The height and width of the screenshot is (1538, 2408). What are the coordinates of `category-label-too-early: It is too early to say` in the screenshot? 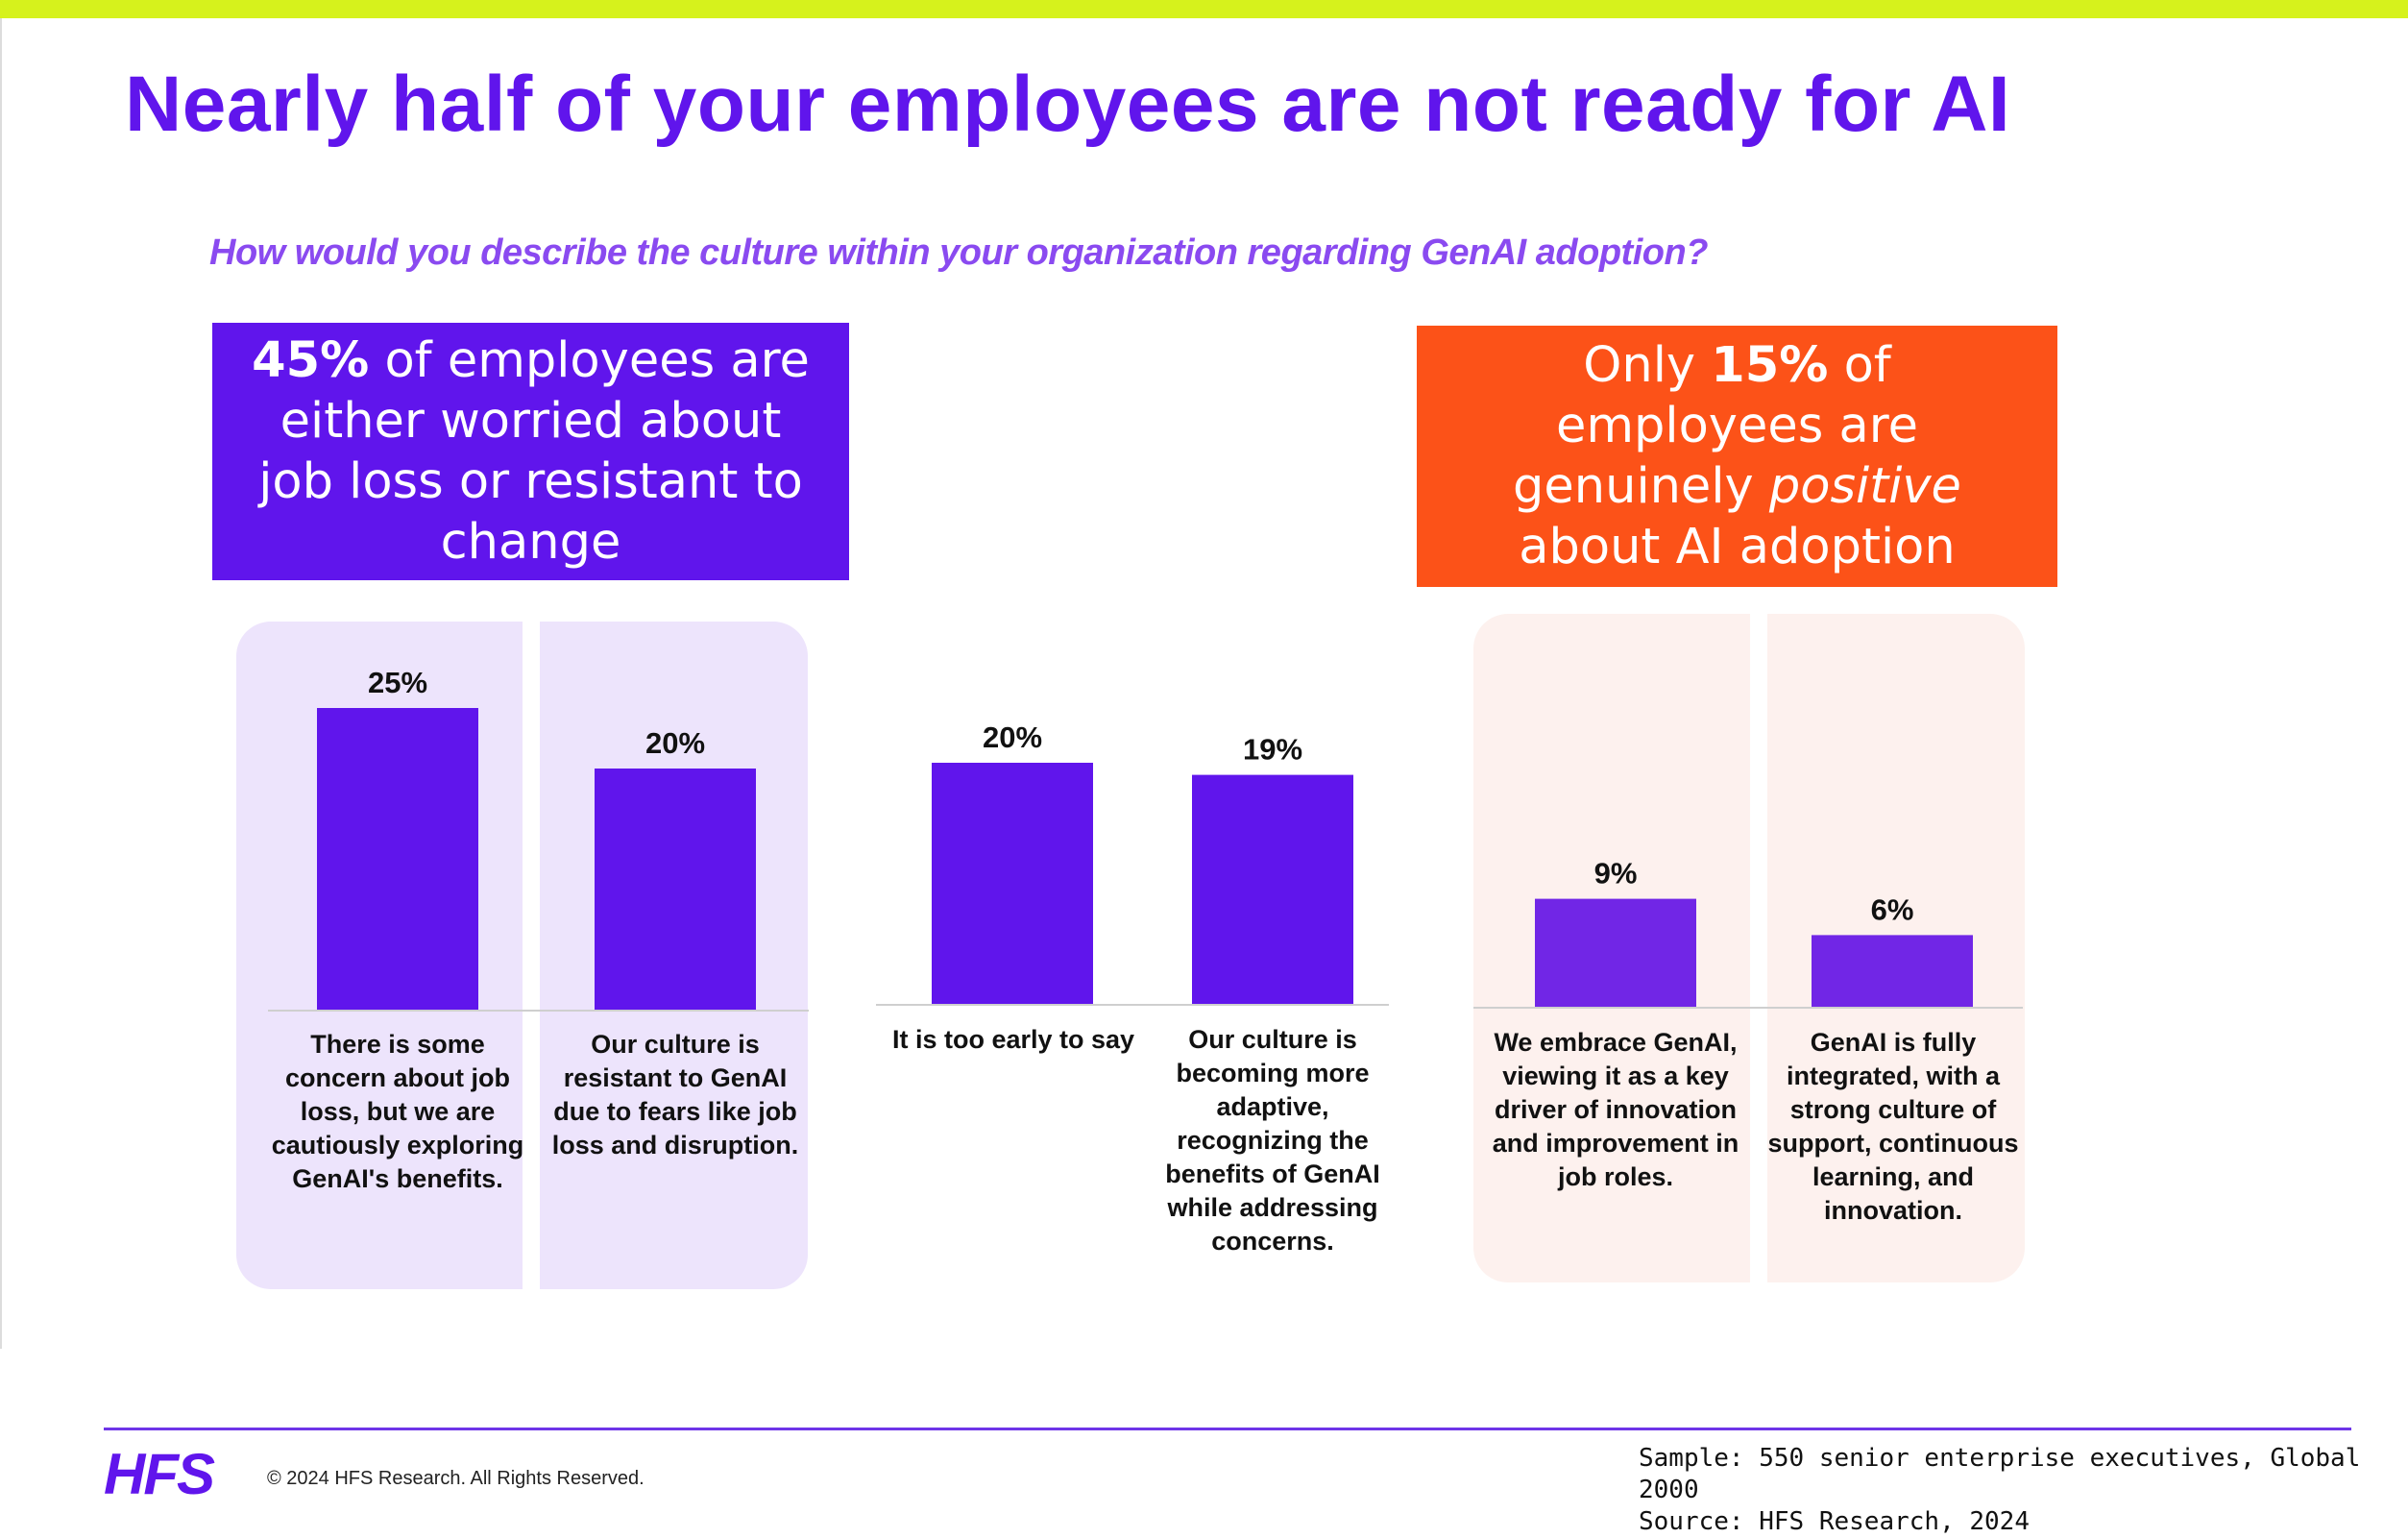 It's located at (1013, 1039).